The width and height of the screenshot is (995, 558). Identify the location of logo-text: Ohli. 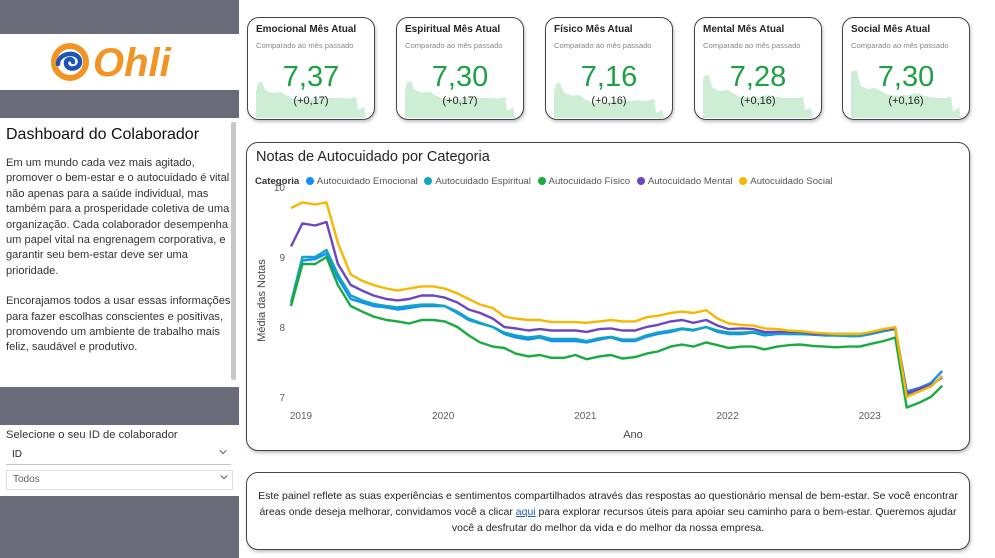
(132, 63).